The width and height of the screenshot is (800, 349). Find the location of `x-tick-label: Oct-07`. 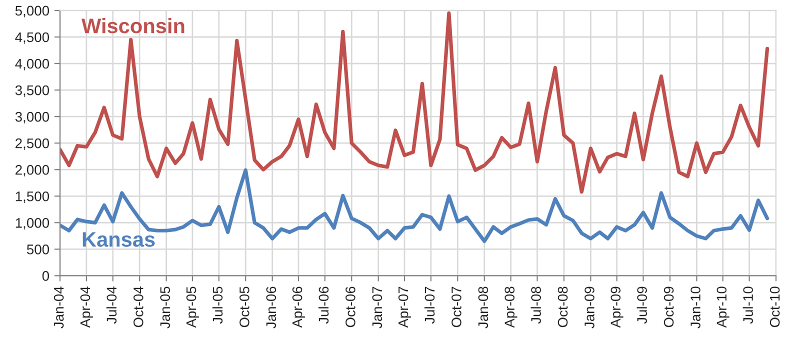

x-tick-label: Oct-07 is located at coordinates (457, 307).